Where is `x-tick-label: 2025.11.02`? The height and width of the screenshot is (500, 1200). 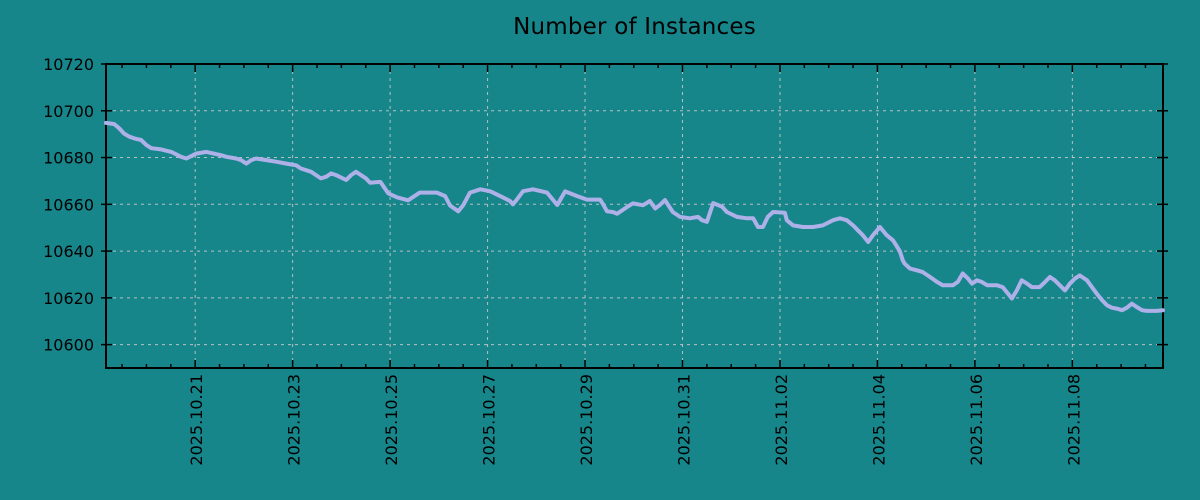
x-tick-label: 2025.11.02 is located at coordinates (781, 420).